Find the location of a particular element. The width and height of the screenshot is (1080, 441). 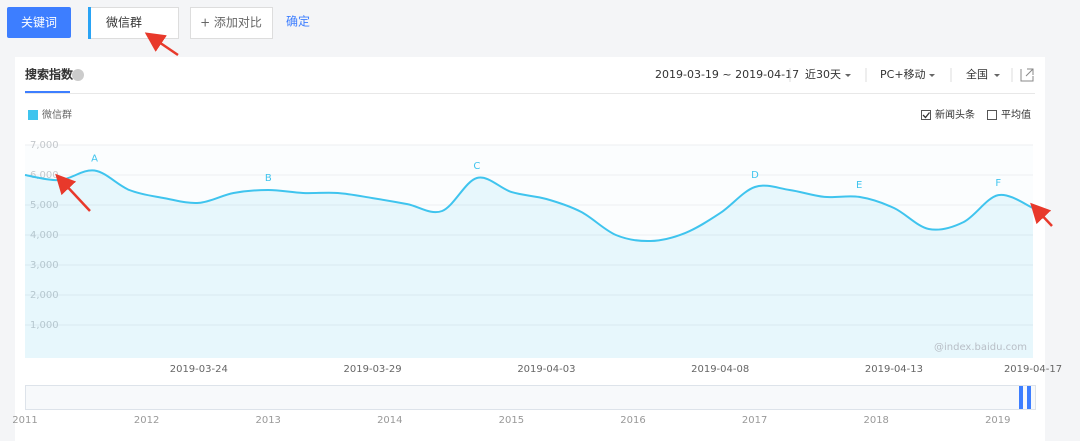

confirm-link: 确定 is located at coordinates (298, 21).